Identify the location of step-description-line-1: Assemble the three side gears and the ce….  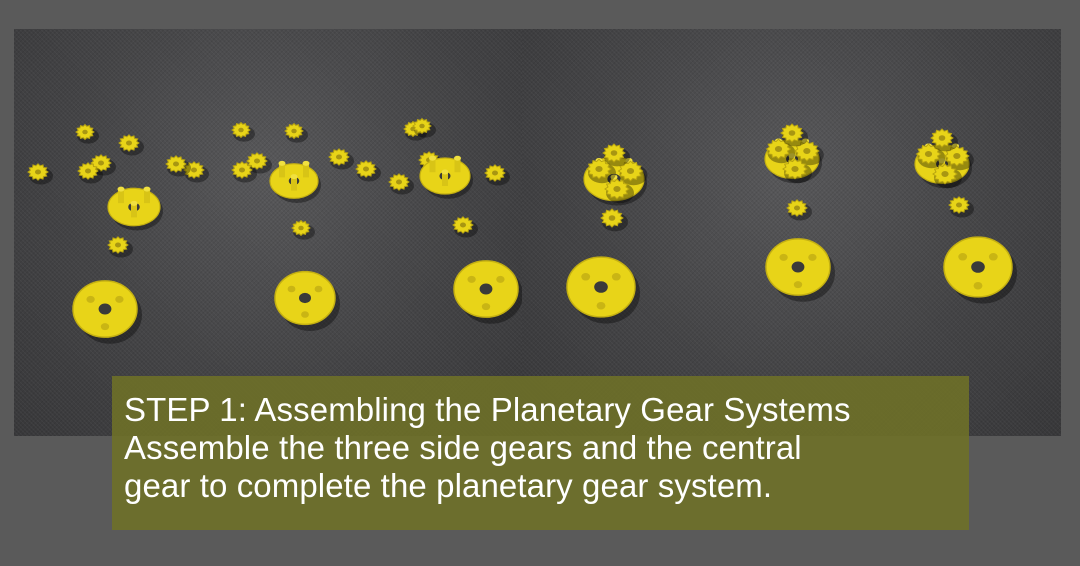
(463, 447).